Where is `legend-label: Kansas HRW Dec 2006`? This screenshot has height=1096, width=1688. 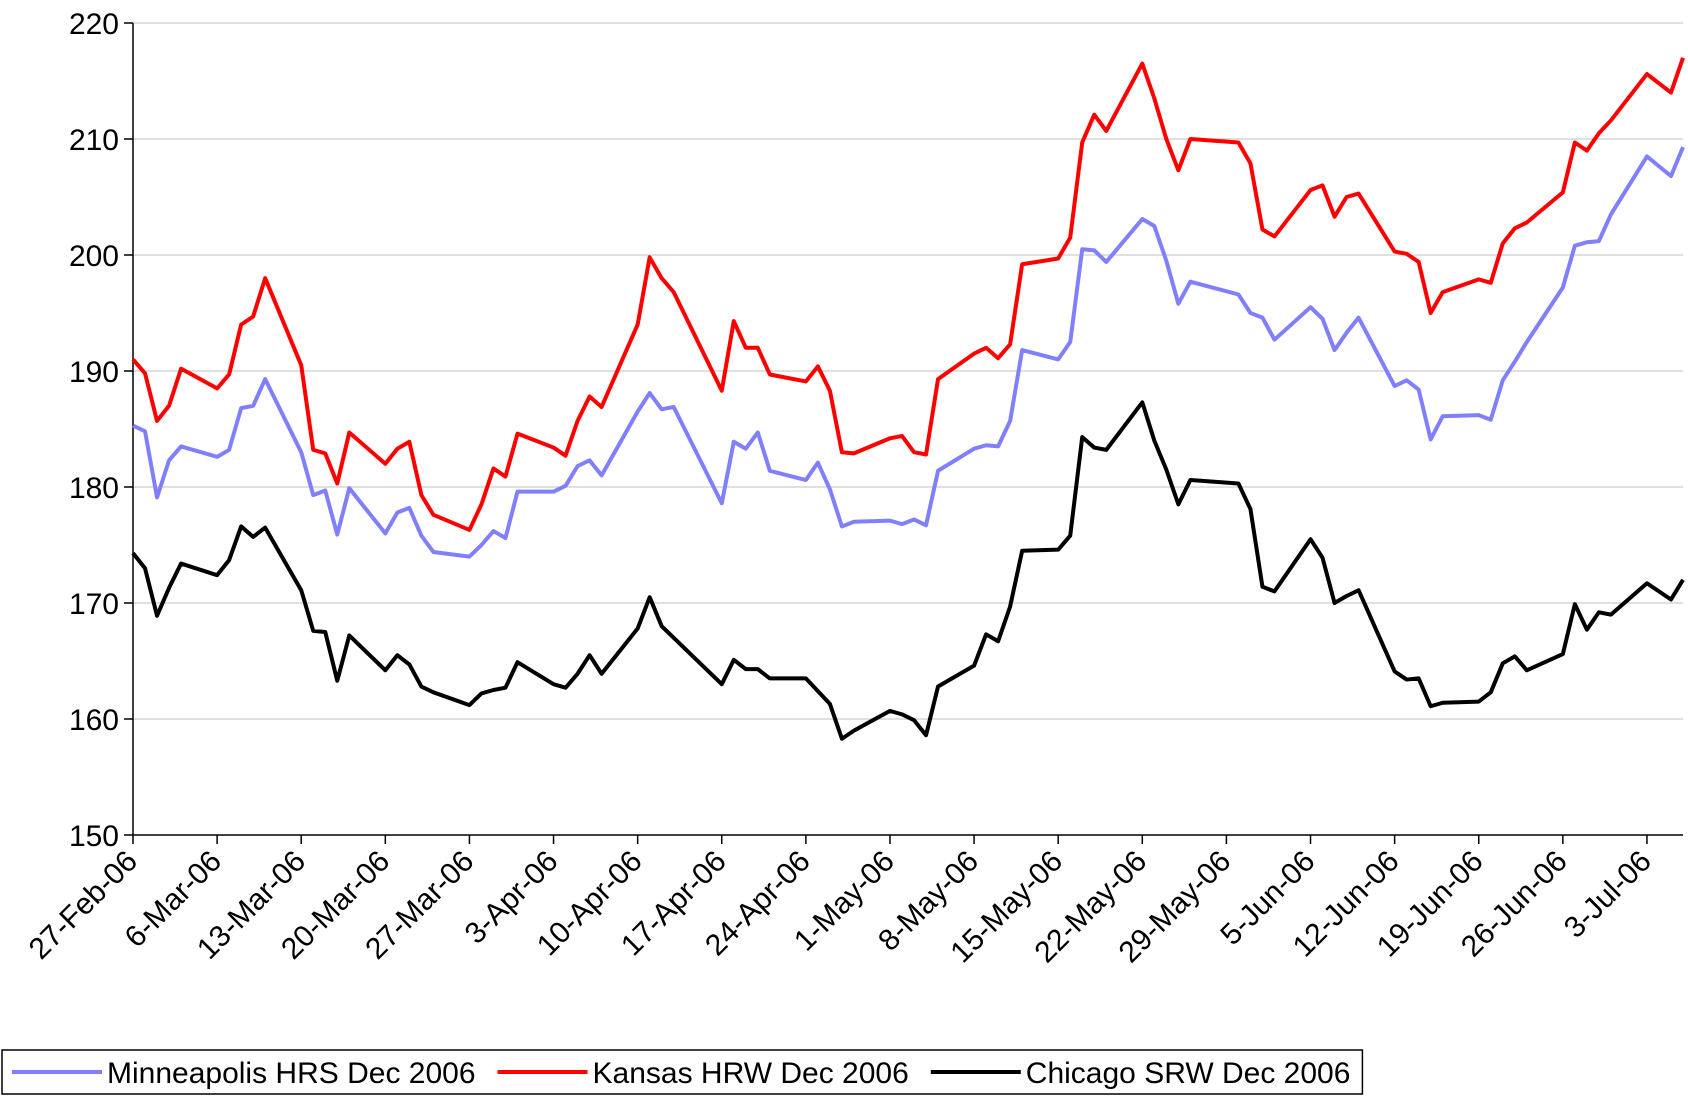 legend-label: Kansas HRW Dec 2006 is located at coordinates (751, 1073).